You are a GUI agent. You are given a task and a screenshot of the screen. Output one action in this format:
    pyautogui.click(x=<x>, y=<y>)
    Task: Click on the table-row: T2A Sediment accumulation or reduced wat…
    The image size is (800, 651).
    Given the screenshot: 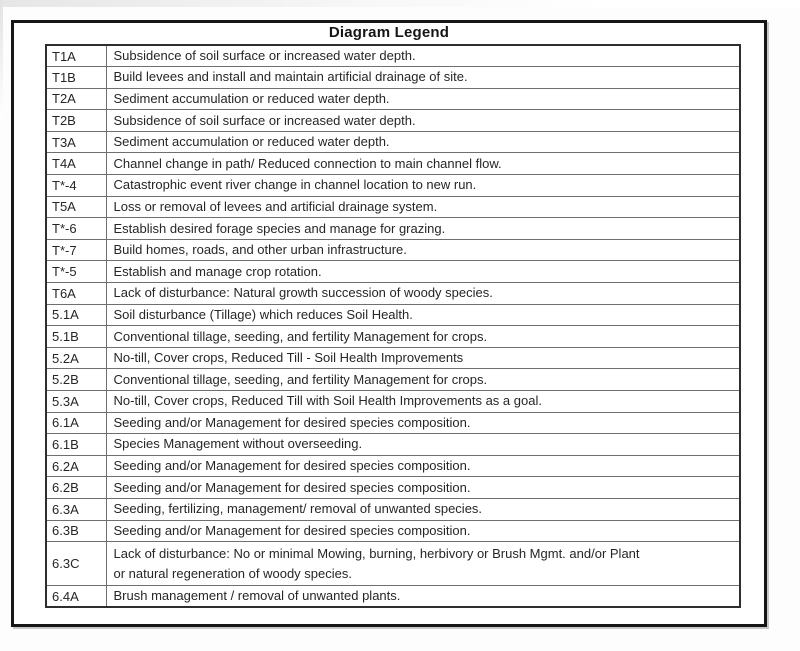 What is the action you would take?
    pyautogui.click(x=393, y=99)
    